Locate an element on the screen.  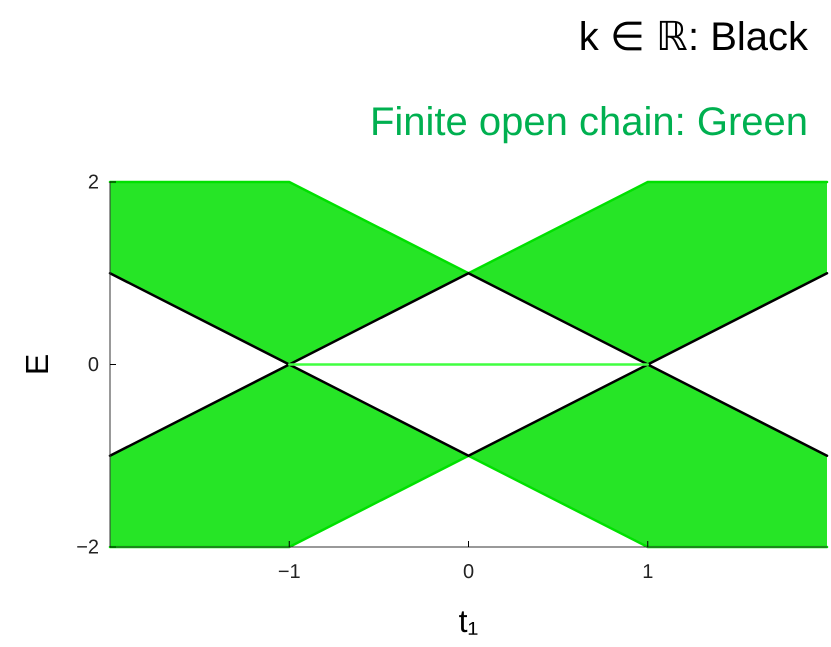
y-axis-title: E is located at coordinates (37, 365).